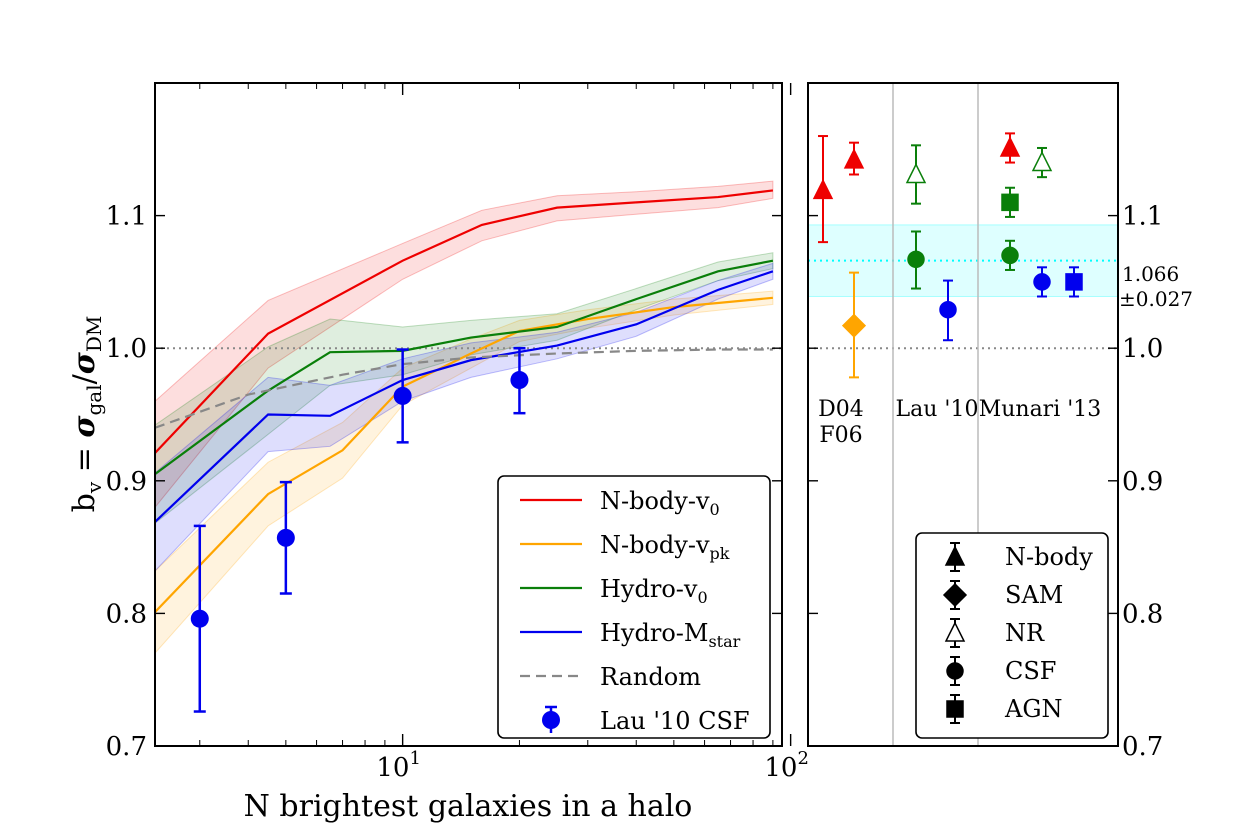 The image size is (1246, 830). What do you see at coordinates (854, 158) in the screenshot?
I see `point-f06-nbody-marker` at bounding box center [854, 158].